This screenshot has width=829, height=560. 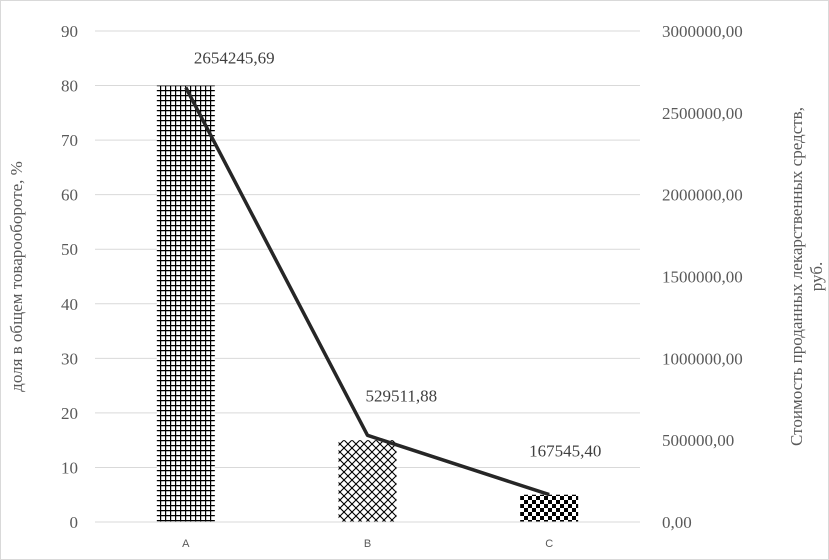 I want to click on y-left-tick-label: 30, so click(x=69, y=358).